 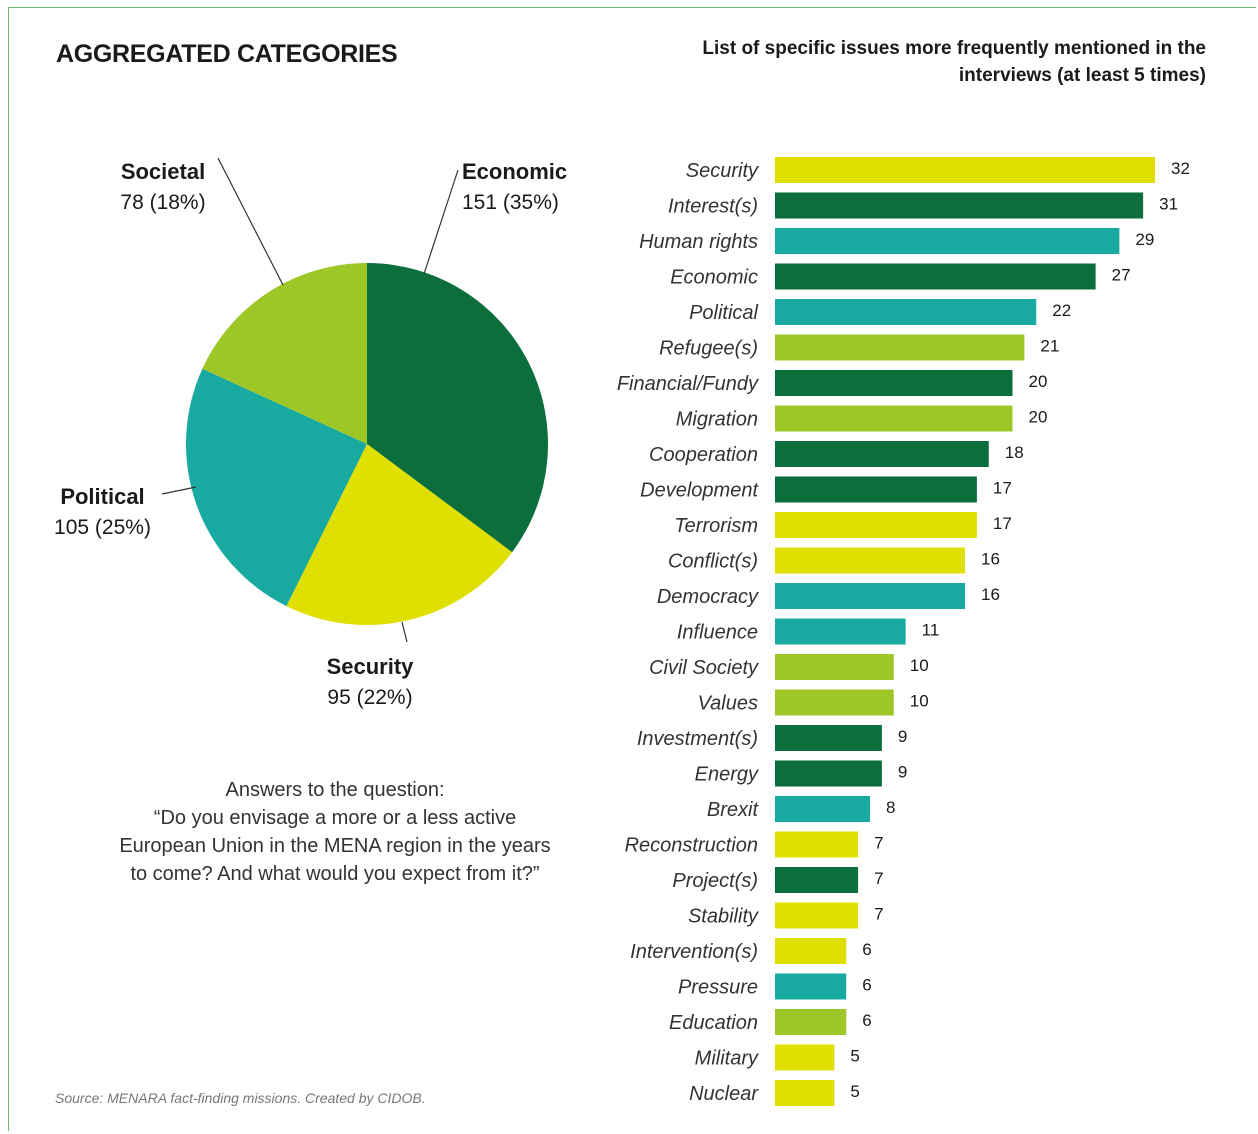 I want to click on bar-label-security: Security, so click(x=722, y=171).